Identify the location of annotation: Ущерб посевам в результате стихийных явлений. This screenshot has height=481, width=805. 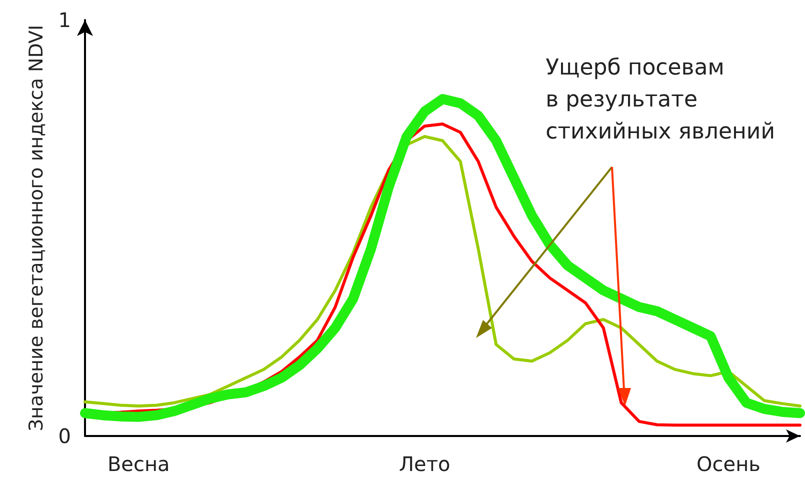
(661, 100).